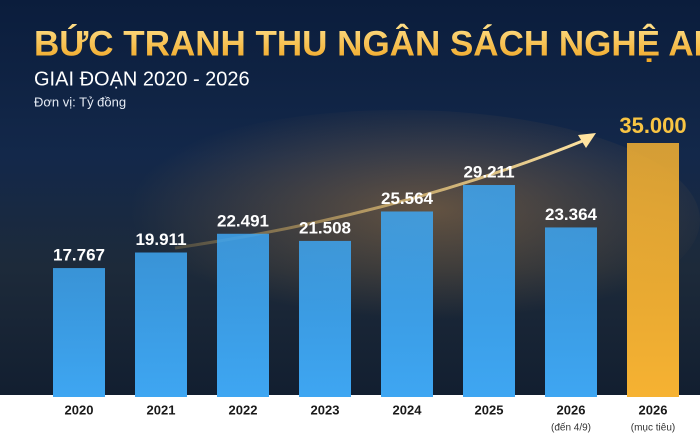 This screenshot has width=700, height=446. Describe the element at coordinates (407, 198) in the screenshot. I see `value-label: 25.564` at that location.